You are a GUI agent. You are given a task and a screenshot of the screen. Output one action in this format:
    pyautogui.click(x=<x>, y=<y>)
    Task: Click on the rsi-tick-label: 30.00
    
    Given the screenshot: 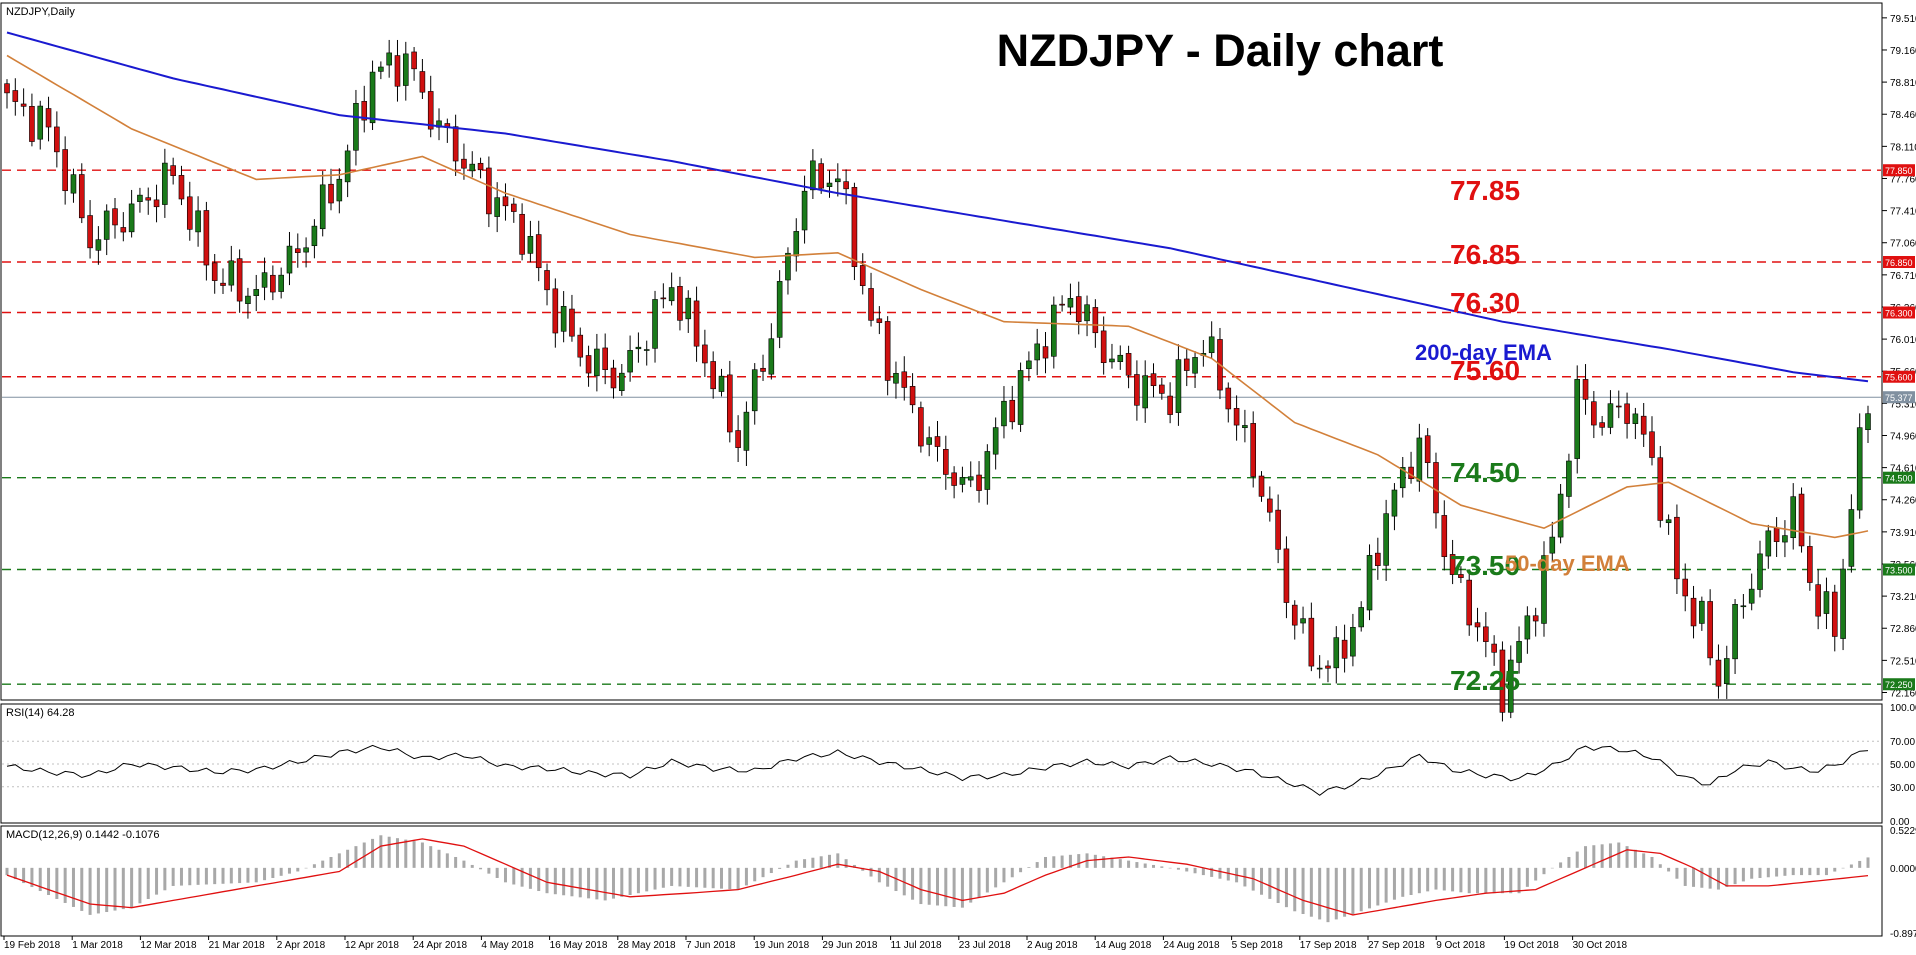 What is the action you would take?
    pyautogui.click(x=1902, y=788)
    